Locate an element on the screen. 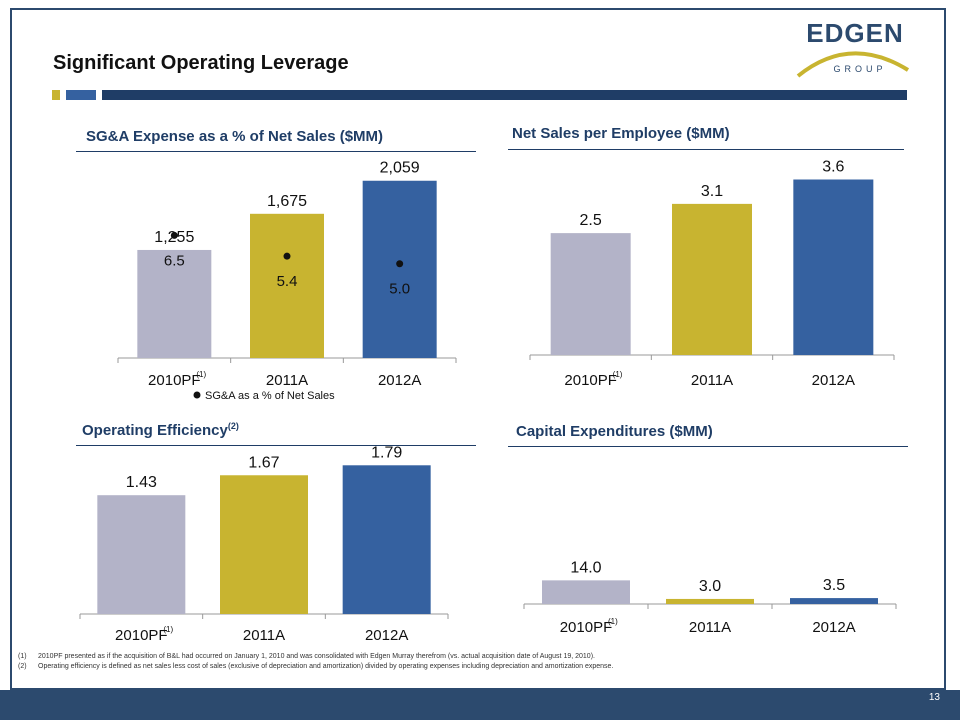 This screenshot has height=720, width=960. opeff-title-text: Operating Efficiency is located at coordinates (155, 430).